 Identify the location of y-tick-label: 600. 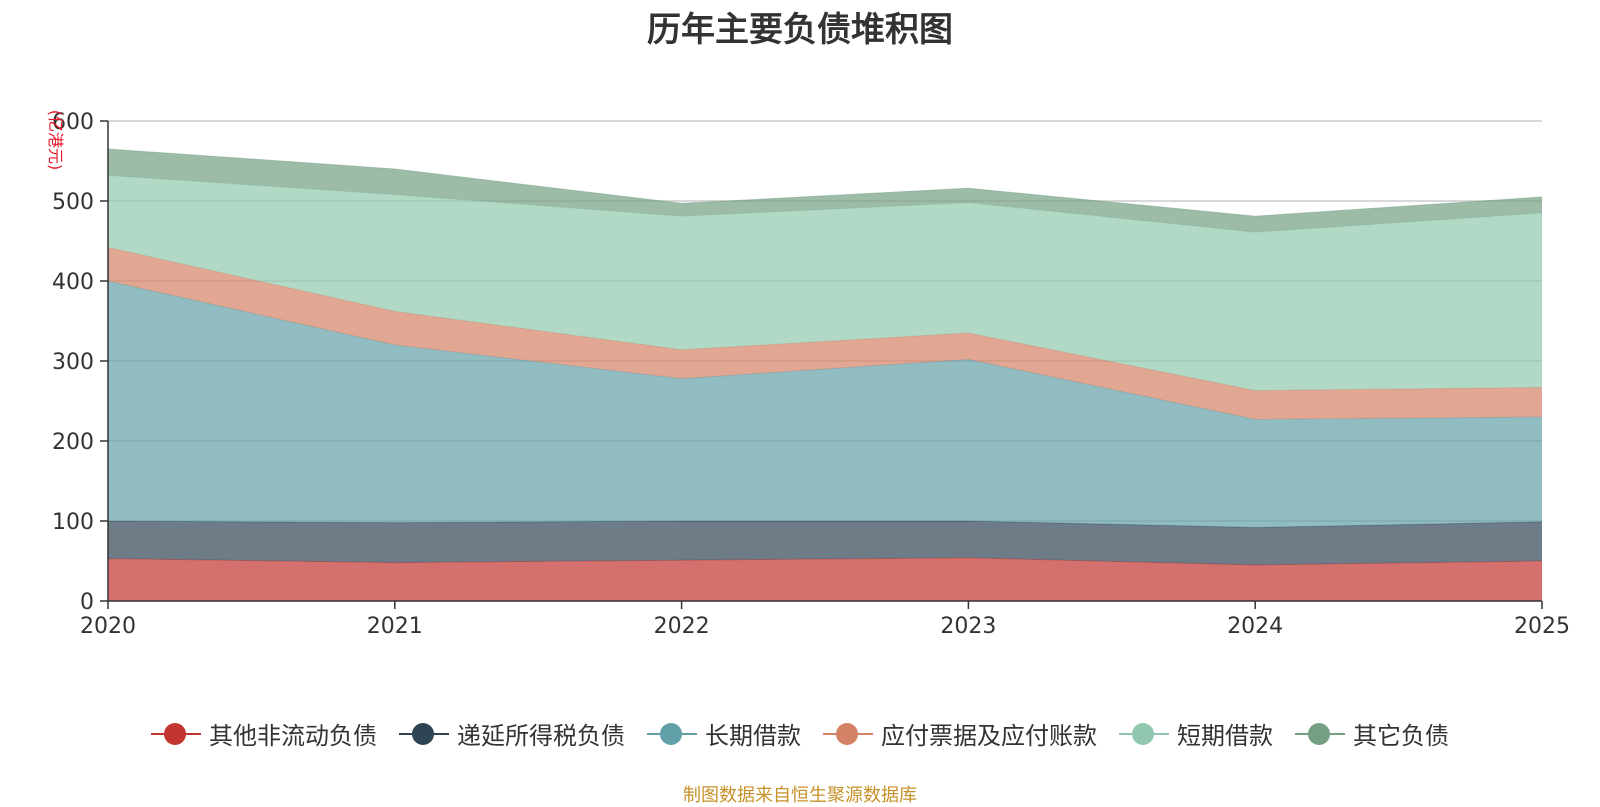
(73, 122).